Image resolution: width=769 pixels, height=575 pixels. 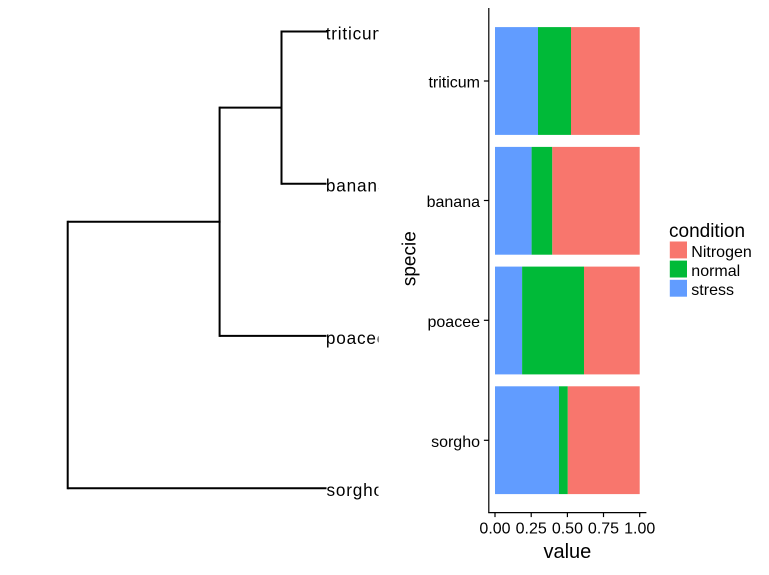 What do you see at coordinates (567, 529) in the screenshot?
I see `svg-text: 0.50` at bounding box center [567, 529].